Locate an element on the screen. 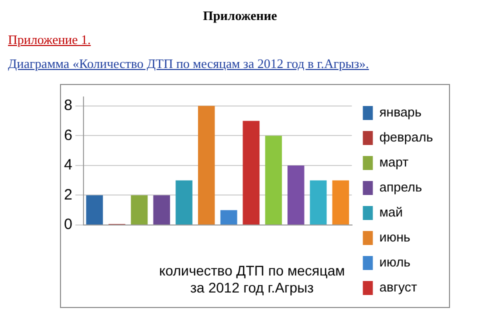  legend-label: февраль is located at coordinates (406, 137).